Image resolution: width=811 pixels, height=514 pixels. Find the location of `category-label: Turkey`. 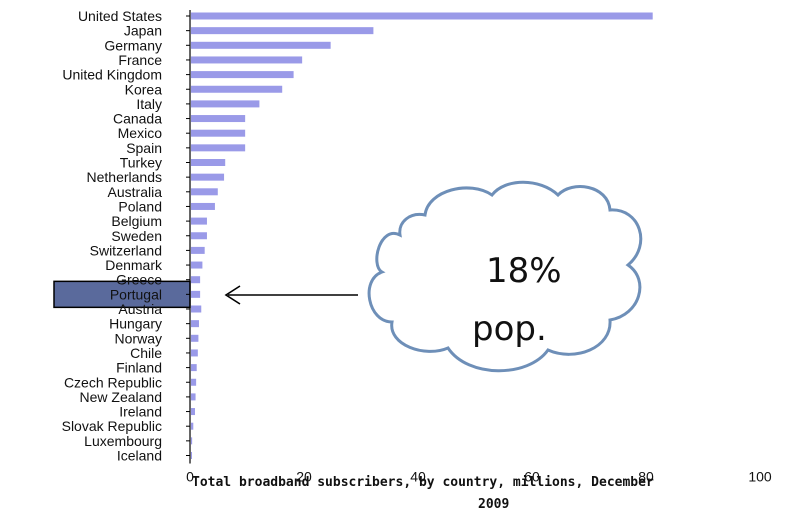

category-label: Turkey is located at coordinates (141, 163).